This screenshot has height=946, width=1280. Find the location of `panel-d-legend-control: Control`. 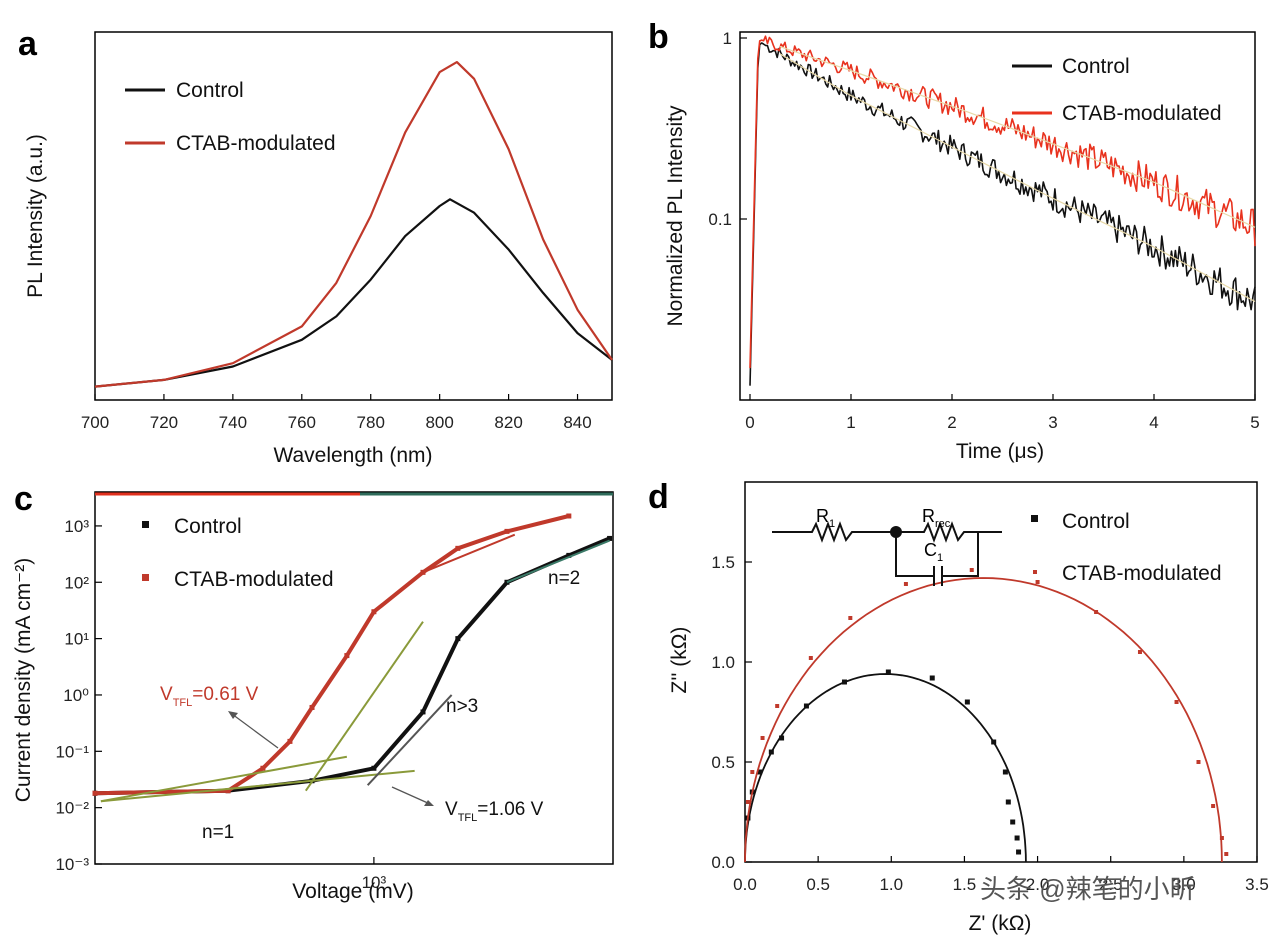

panel-d-legend-control: Control is located at coordinates (1096, 521).